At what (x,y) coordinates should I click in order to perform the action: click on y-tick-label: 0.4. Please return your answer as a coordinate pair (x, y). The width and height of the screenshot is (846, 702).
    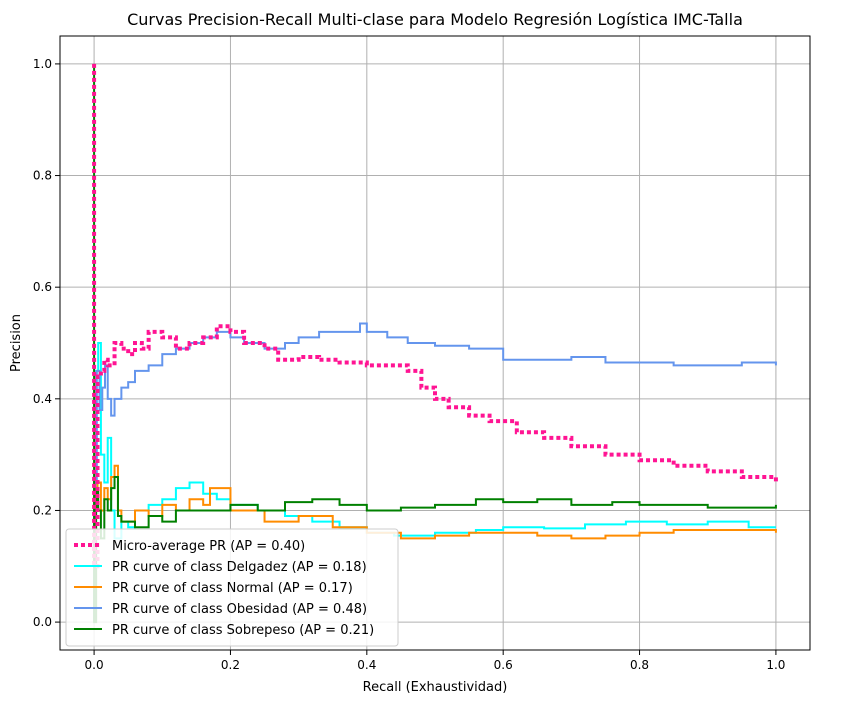
    Looking at the image, I should click on (42, 399).